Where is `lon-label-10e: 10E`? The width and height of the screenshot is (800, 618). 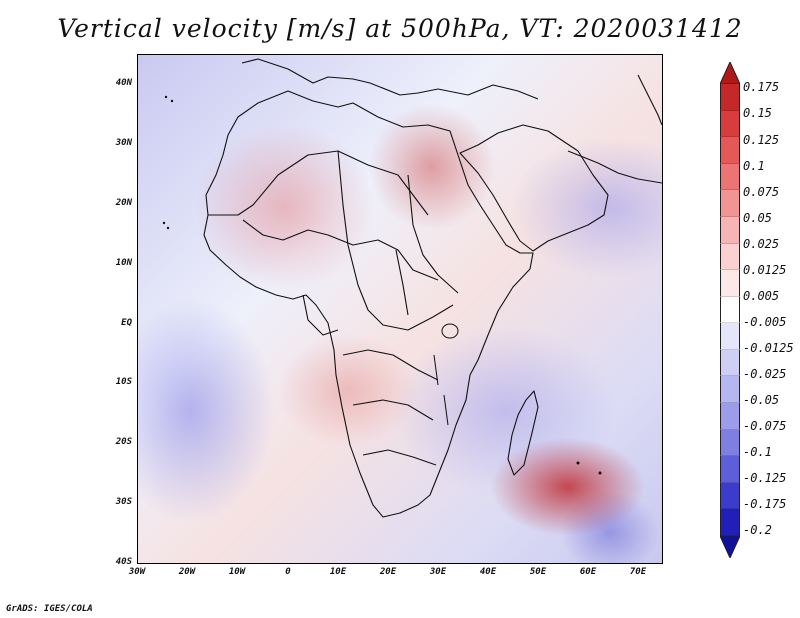 lon-label-10e: 10E is located at coordinates (338, 572).